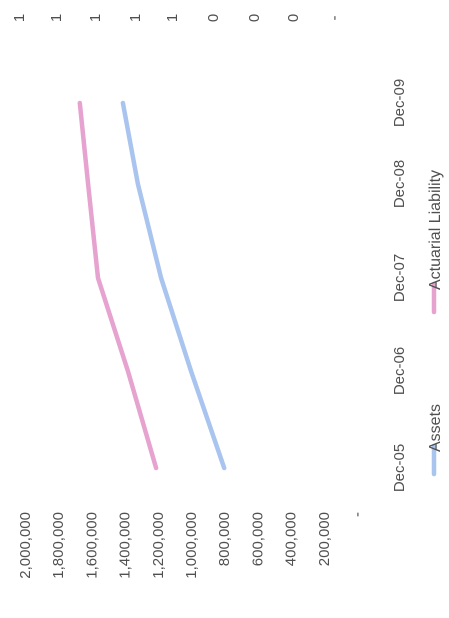 This screenshot has height=618, width=449. Describe the element at coordinates (435, 428) in the screenshot. I see `legend-label: Assets` at that location.